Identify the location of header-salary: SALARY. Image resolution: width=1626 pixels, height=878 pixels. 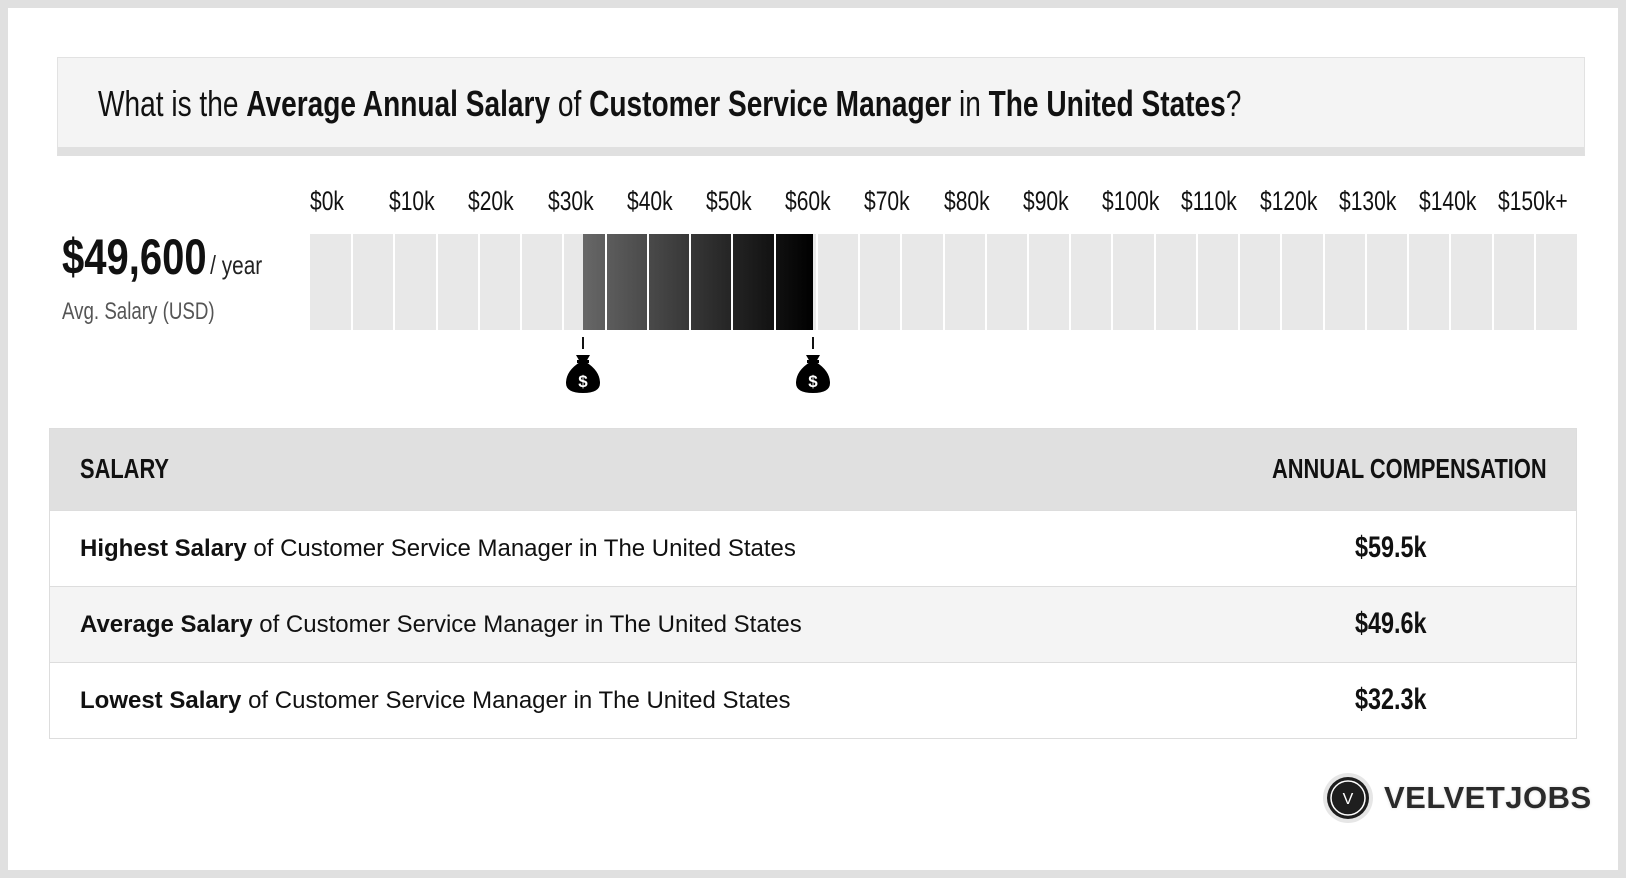
(124, 468).